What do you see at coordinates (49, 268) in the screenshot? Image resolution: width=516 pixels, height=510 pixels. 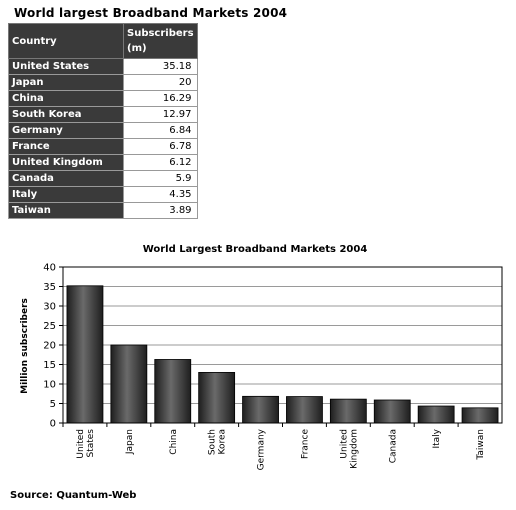 I see `y-tick-label: 40` at bounding box center [49, 268].